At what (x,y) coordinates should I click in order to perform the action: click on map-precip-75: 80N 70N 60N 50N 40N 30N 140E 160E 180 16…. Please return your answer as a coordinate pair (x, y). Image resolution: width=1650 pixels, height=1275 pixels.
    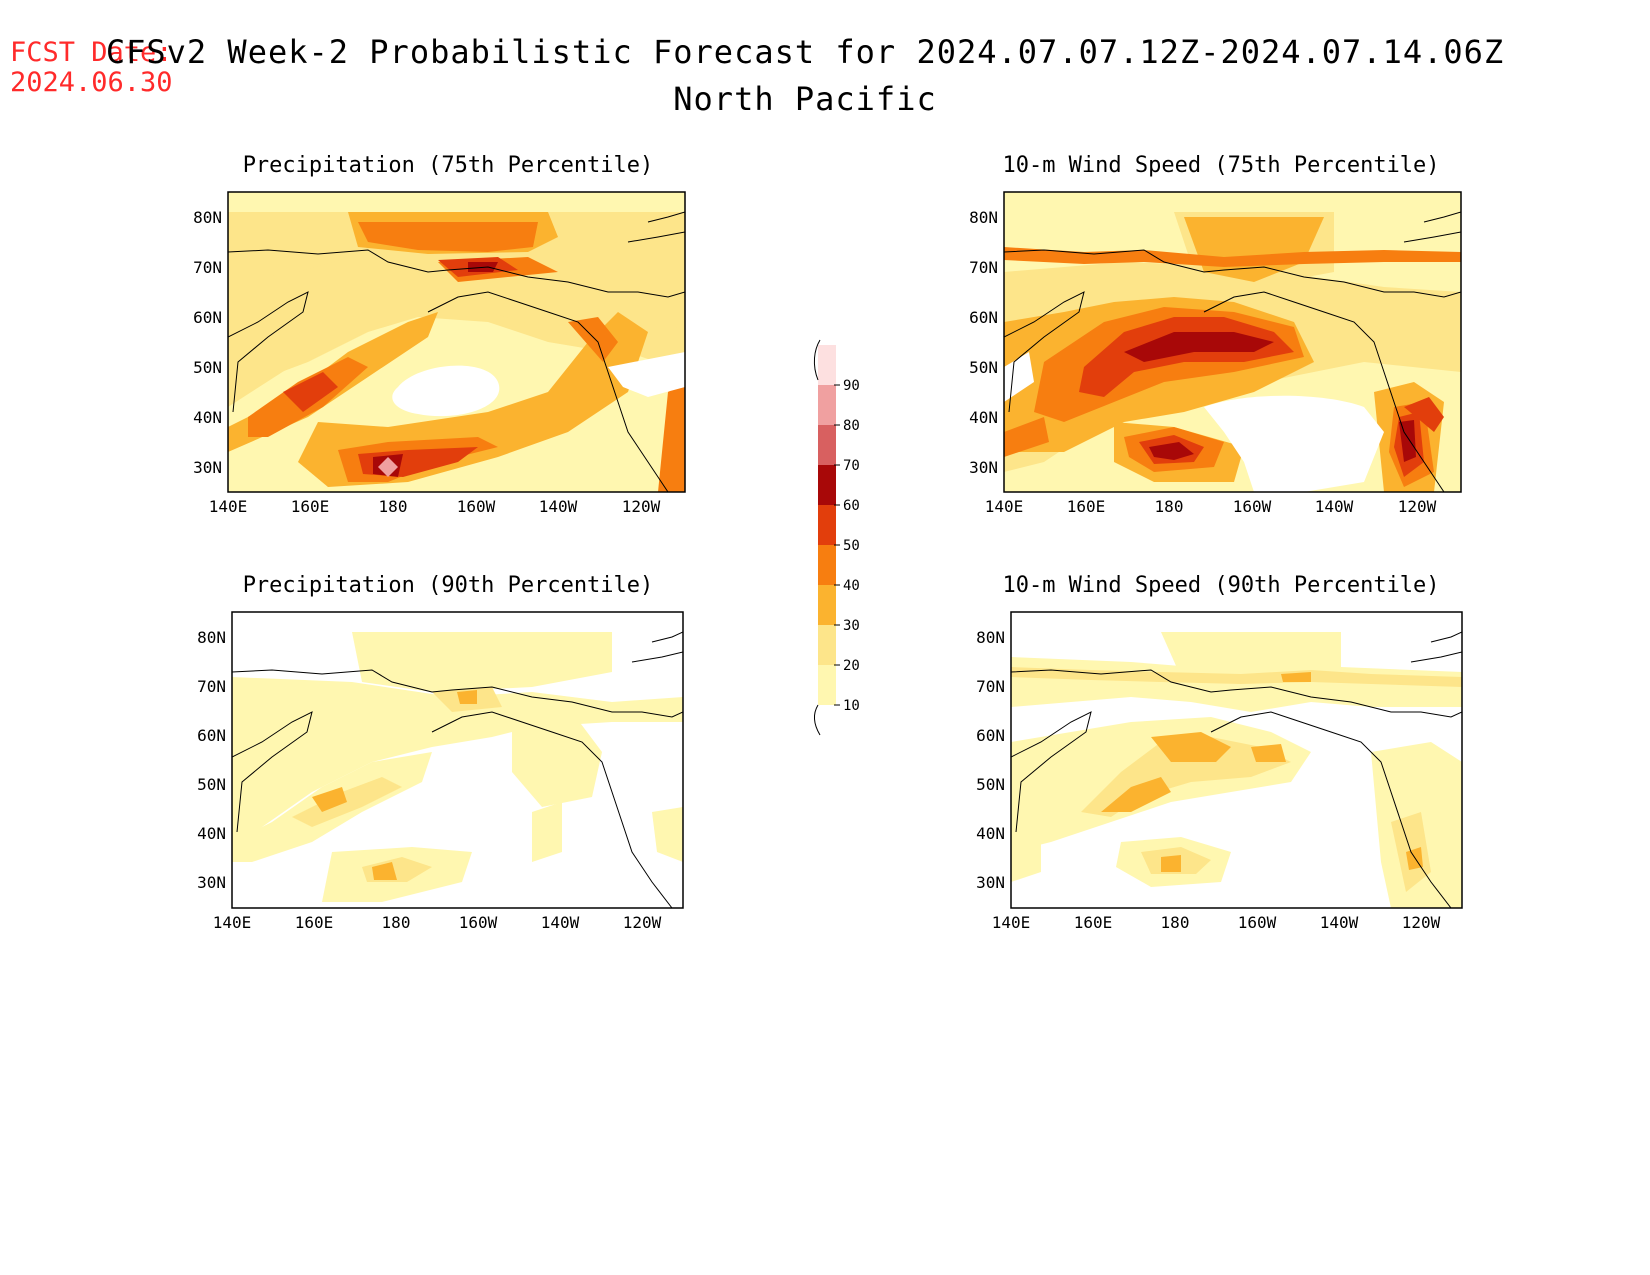
    Looking at the image, I should click on (439, 353).